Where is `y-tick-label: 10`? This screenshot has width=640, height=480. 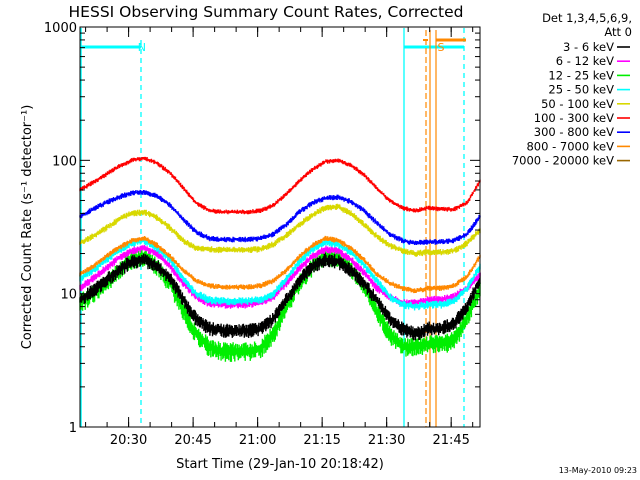 y-tick-label: 10 is located at coordinates (68, 295).